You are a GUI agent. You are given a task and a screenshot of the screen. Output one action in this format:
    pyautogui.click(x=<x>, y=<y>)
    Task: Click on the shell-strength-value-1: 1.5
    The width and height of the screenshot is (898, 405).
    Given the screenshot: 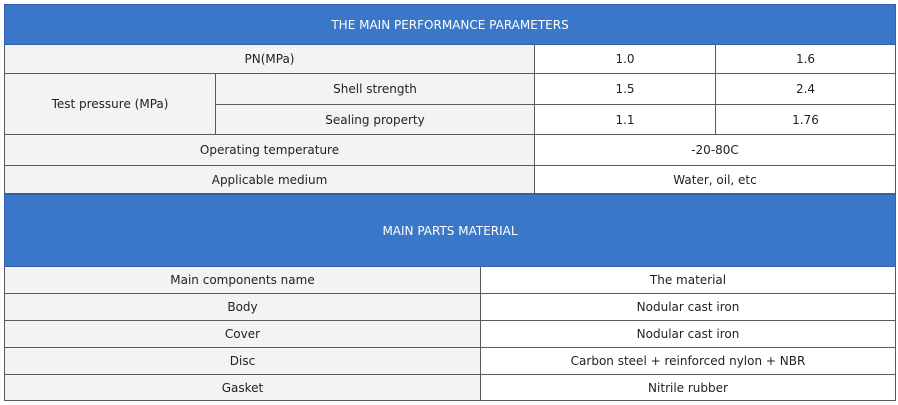 What is the action you would take?
    pyautogui.click(x=625, y=89)
    